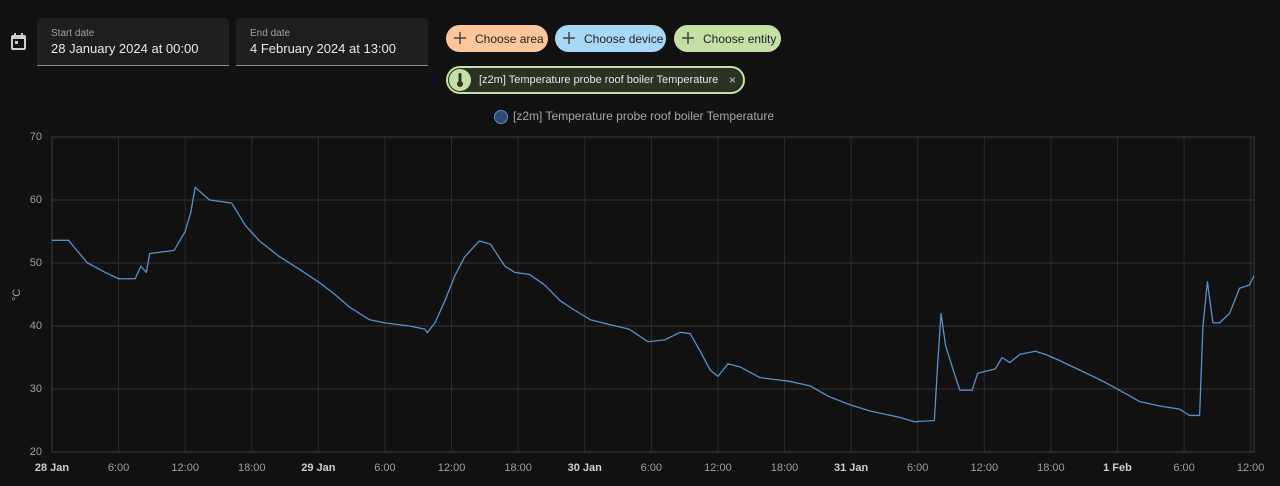 Image resolution: width=1280 pixels, height=486 pixels. What do you see at coordinates (509, 38) in the screenshot?
I see `button-label: Choose area` at bounding box center [509, 38].